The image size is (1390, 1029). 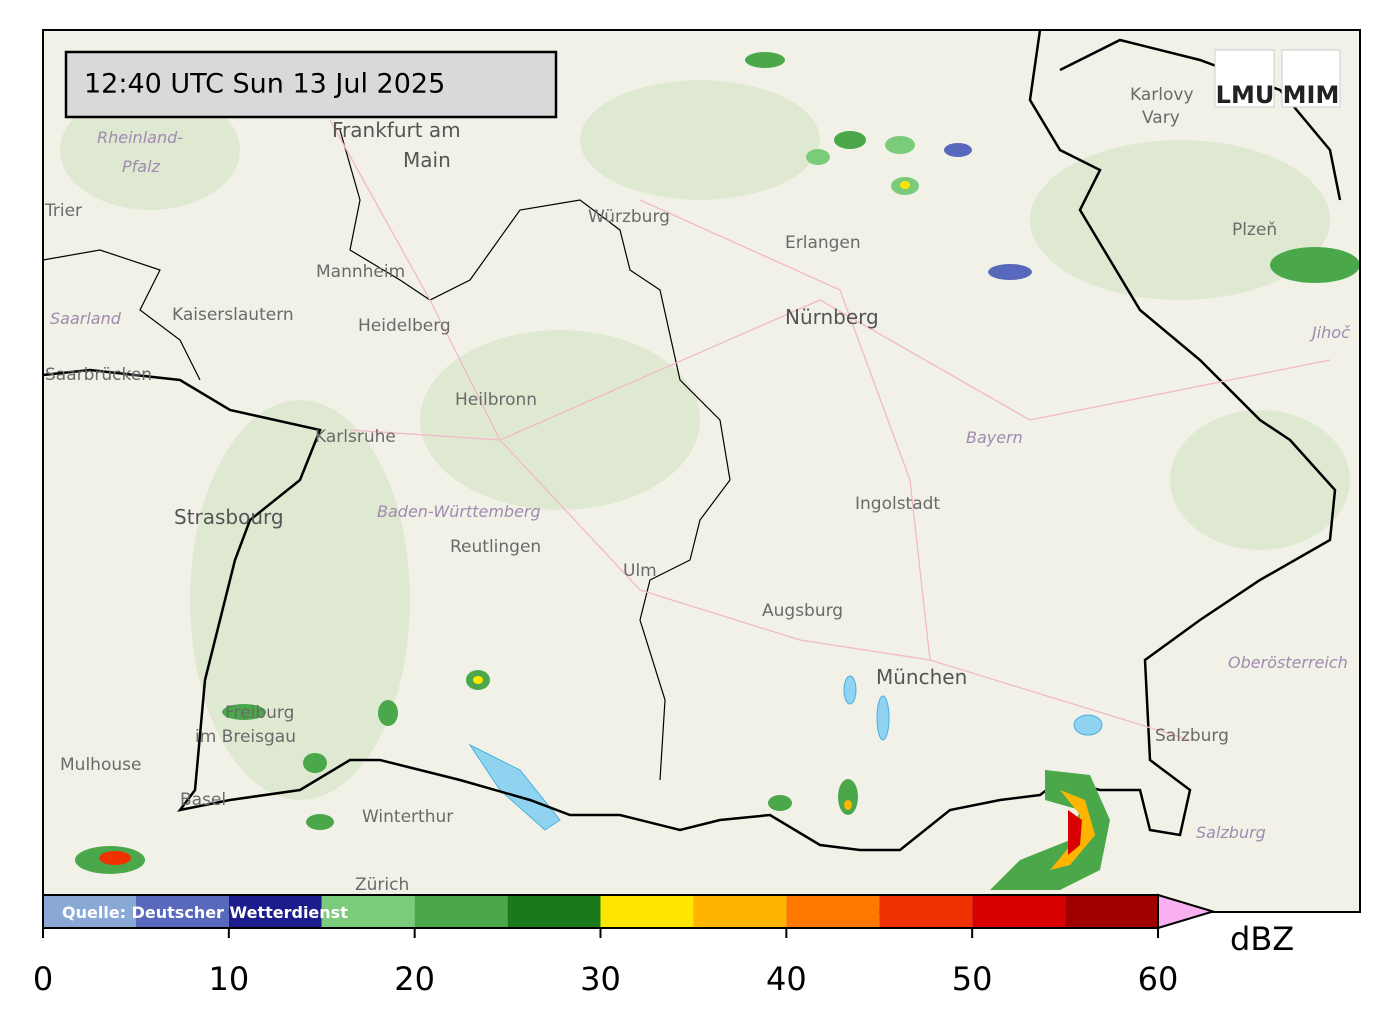 I want to click on place-label: Heilbronn, so click(x=496, y=400).